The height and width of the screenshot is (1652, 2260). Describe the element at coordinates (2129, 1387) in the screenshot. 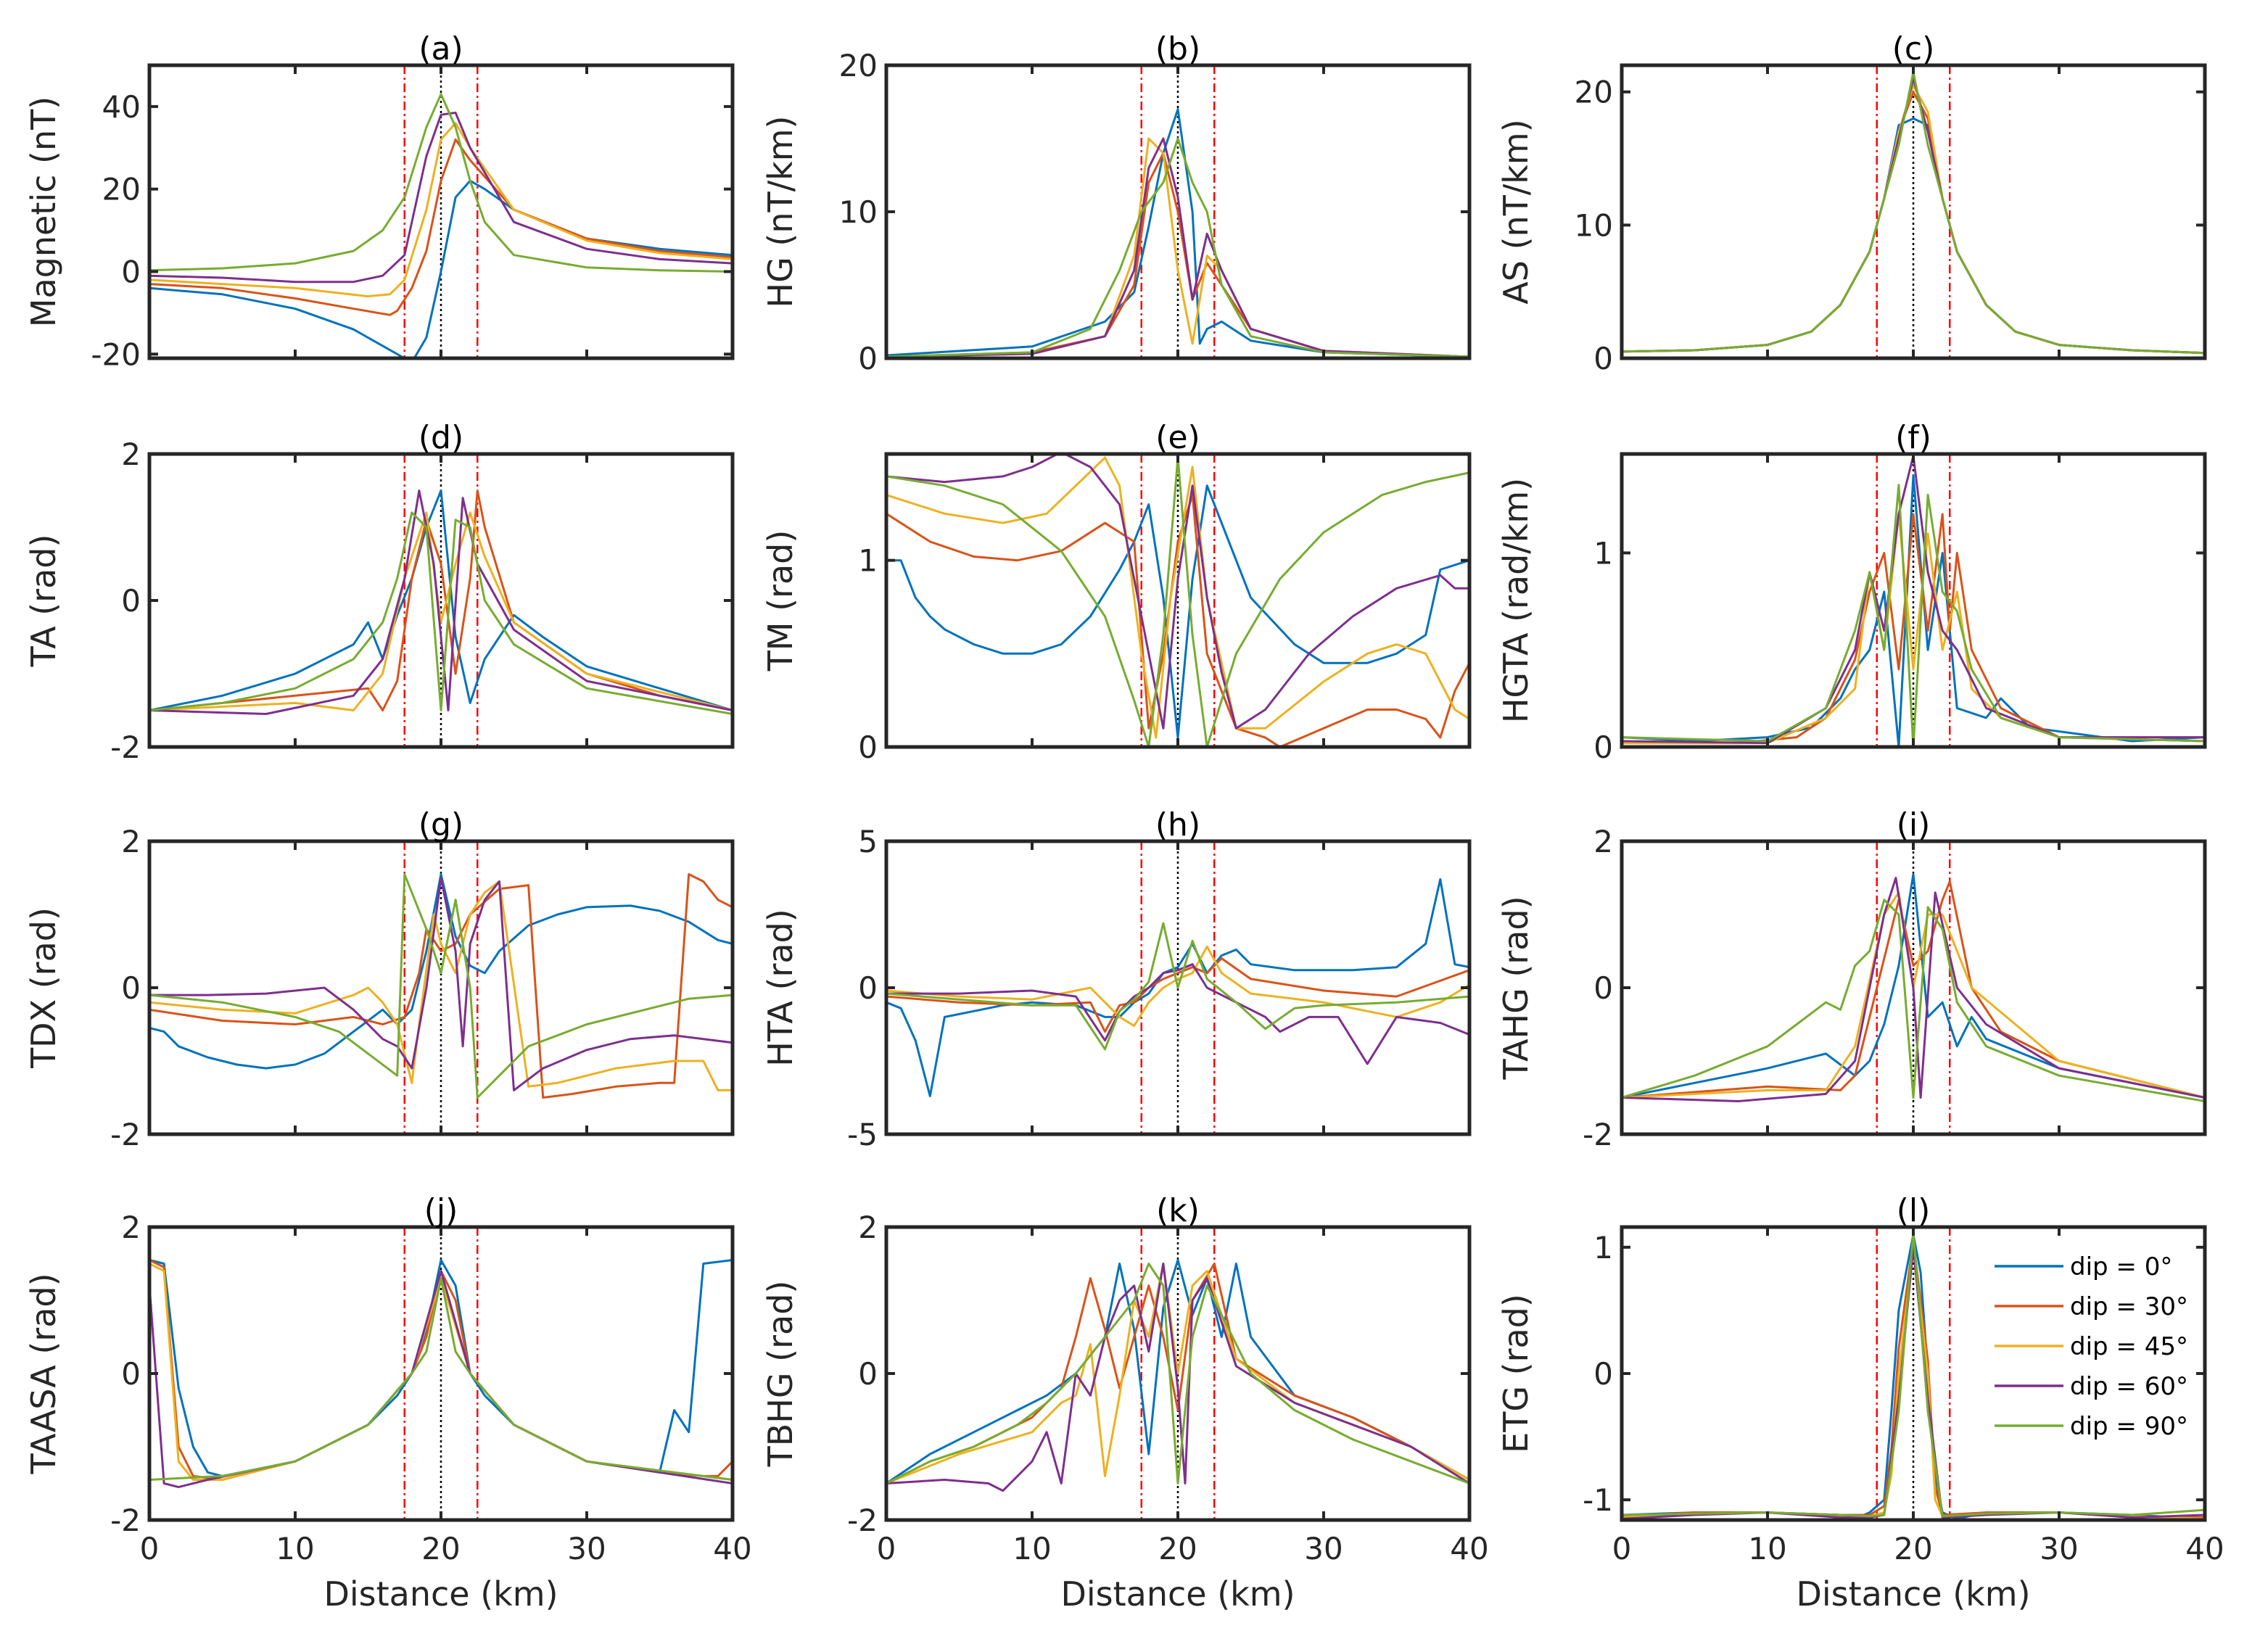

I see `legend-entry: dip = 60°` at that location.